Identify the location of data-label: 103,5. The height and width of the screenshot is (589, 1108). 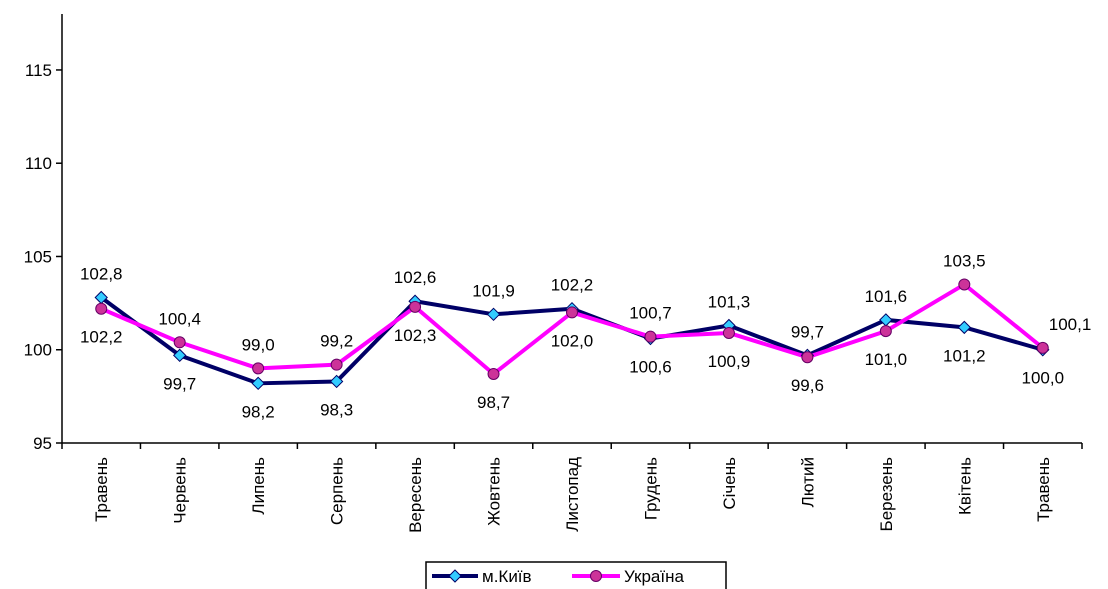
(964, 260).